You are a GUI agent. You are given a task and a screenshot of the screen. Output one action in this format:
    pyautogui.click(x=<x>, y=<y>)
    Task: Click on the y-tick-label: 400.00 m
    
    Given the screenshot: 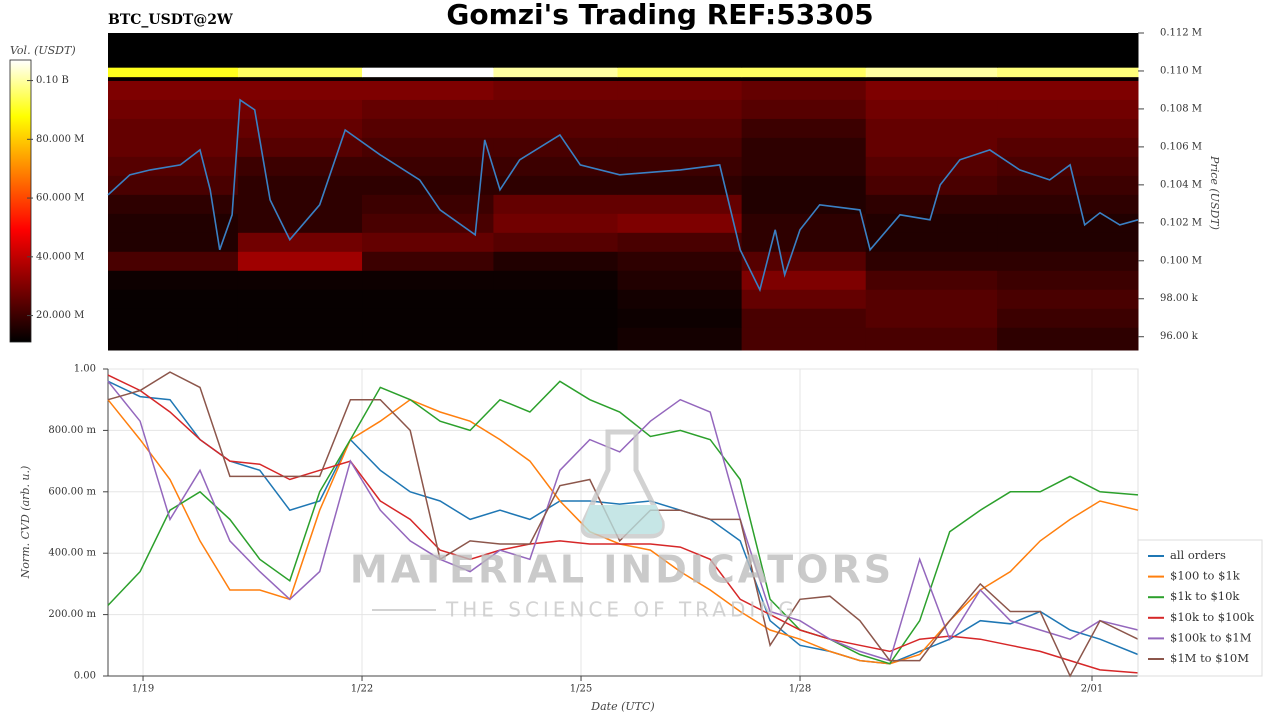 What is the action you would take?
    pyautogui.click(x=72, y=553)
    